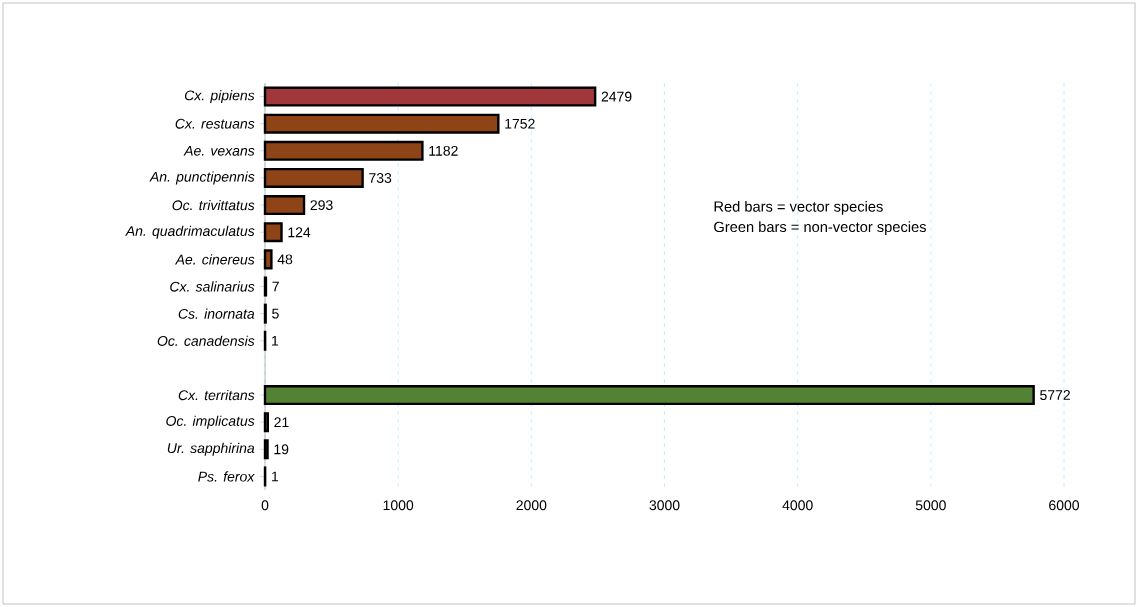 The height and width of the screenshot is (607, 1138). Describe the element at coordinates (380, 178) in the screenshot. I see `data-label: 733` at that location.